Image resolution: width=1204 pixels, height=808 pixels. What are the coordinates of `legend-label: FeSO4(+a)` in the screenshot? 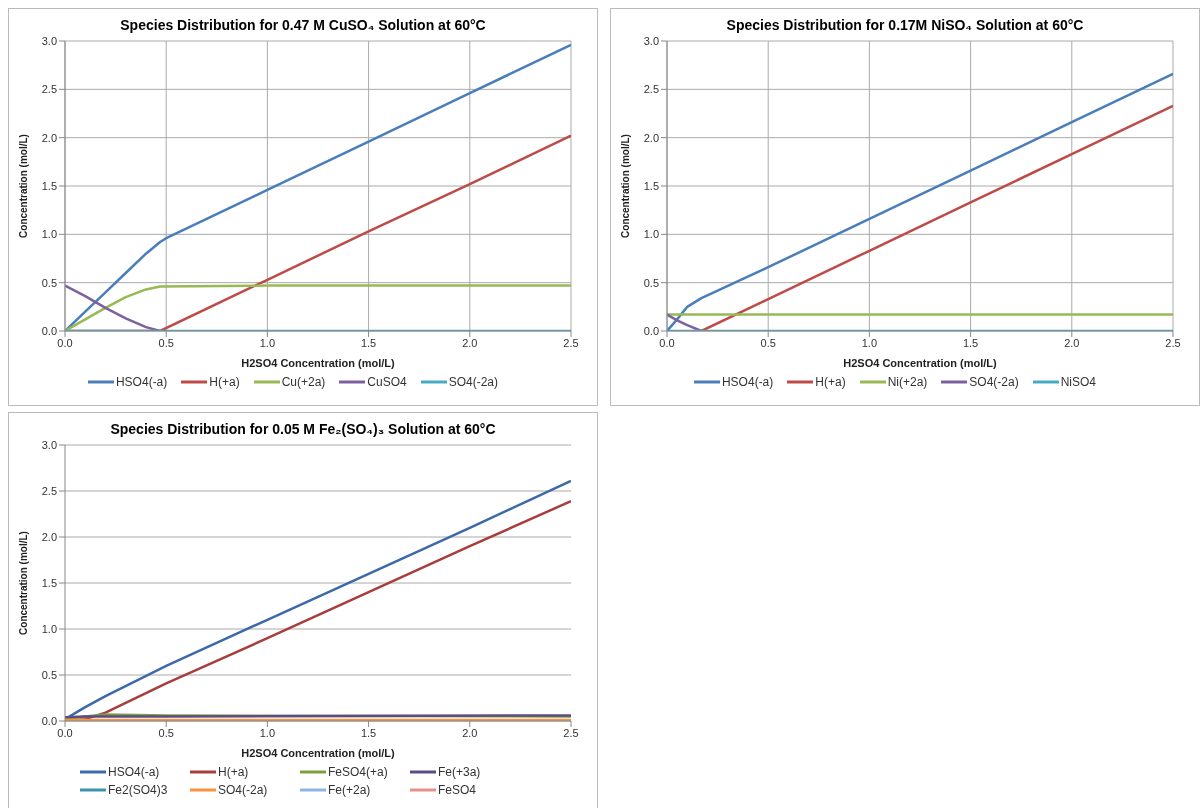 It's located at (358, 772).